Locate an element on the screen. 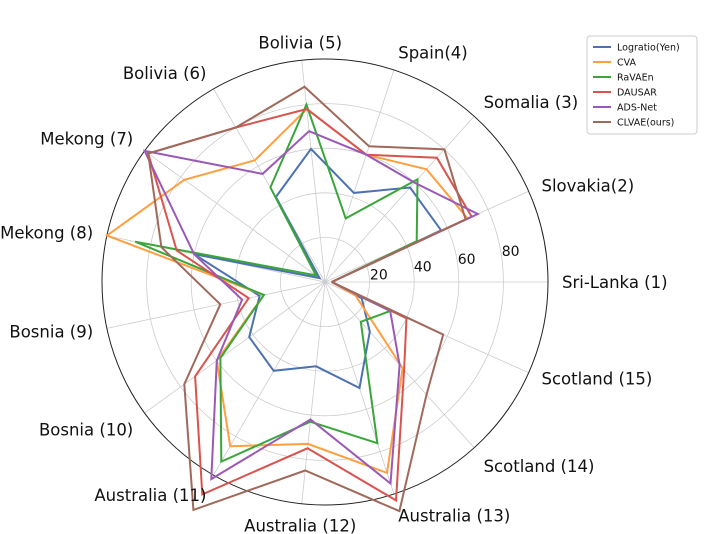  category-label: Australia (11) is located at coordinates (150, 495).